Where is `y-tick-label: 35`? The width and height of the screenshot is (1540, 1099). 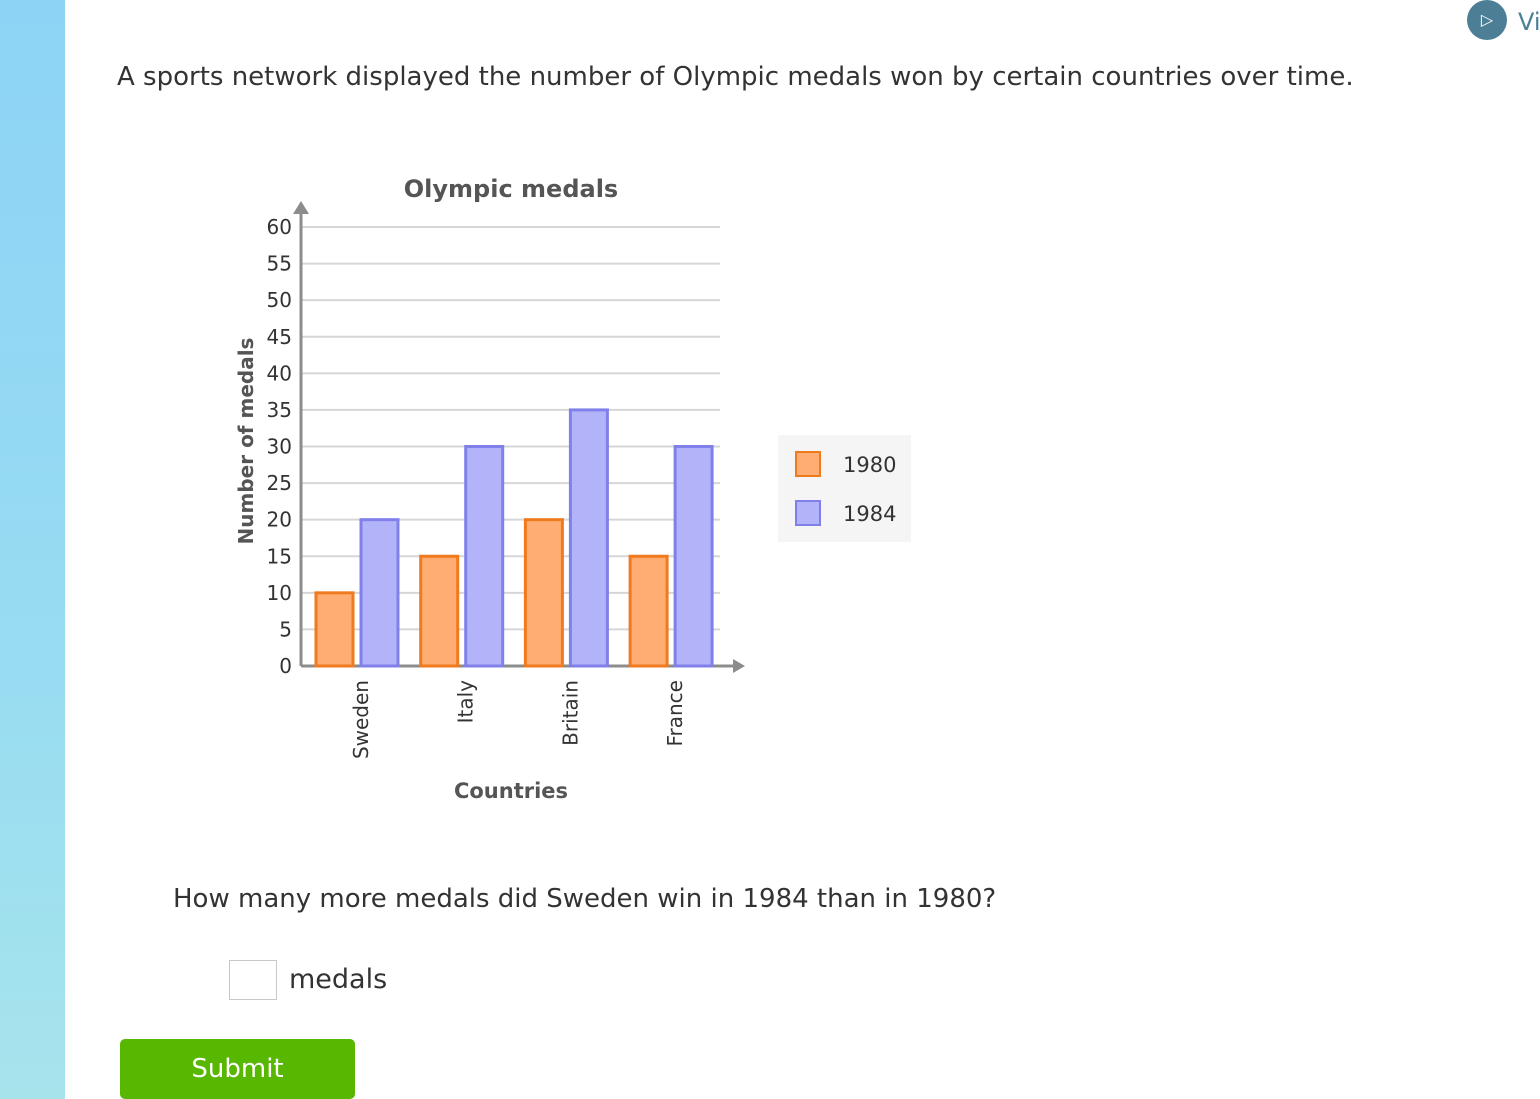 y-tick-label: 35 is located at coordinates (279, 410).